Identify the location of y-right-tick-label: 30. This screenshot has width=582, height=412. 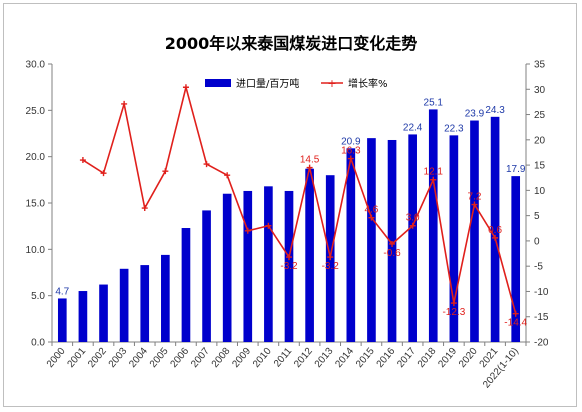
(540, 90).